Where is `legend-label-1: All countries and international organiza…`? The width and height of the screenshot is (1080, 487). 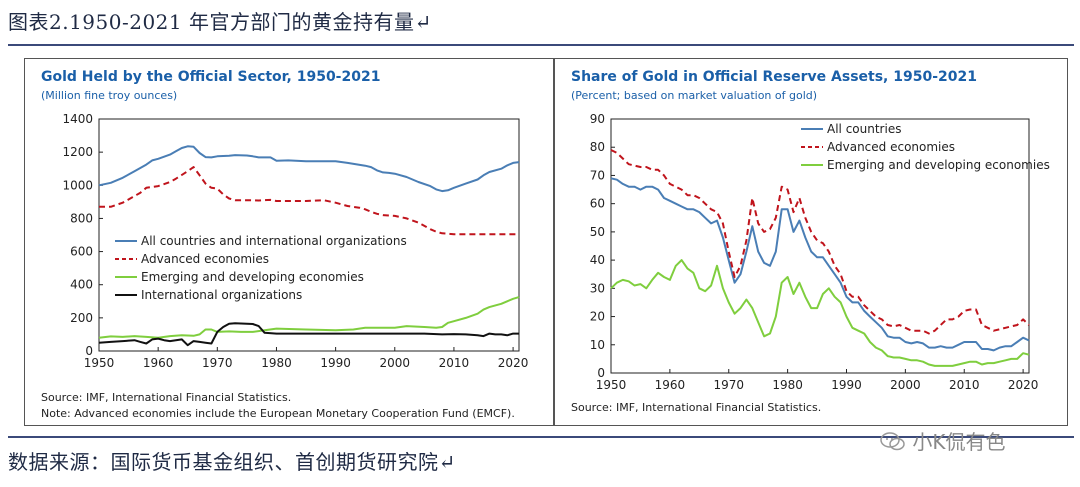
legend-label-1: All countries and international organiza… is located at coordinates (274, 241).